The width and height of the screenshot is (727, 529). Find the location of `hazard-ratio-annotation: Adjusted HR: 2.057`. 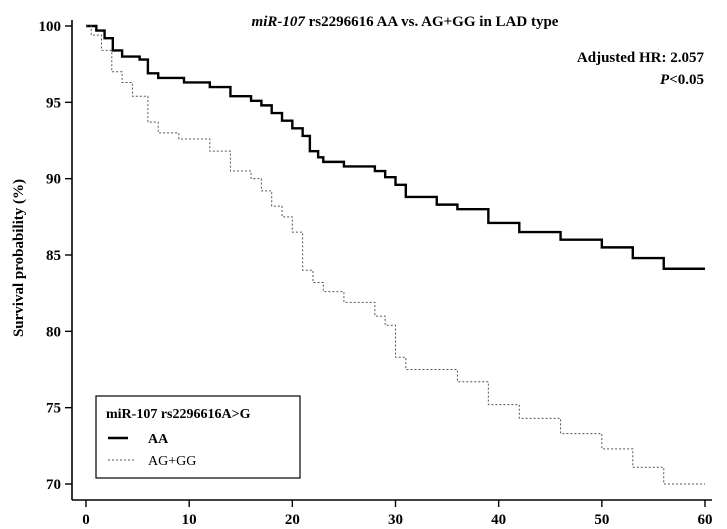

hazard-ratio-annotation: Adjusted HR: 2.057 is located at coordinates (641, 58).